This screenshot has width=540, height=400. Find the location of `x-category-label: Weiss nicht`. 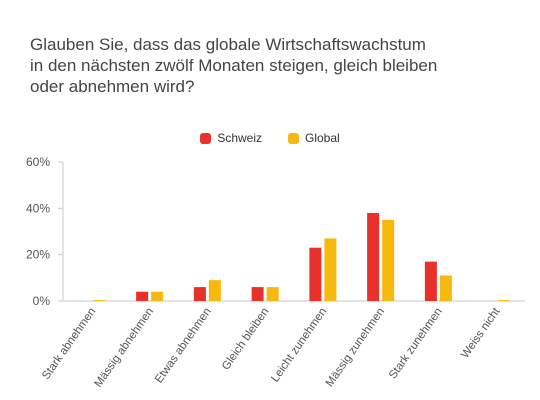

x-category-label: Weiss nicht is located at coordinates (481, 333).